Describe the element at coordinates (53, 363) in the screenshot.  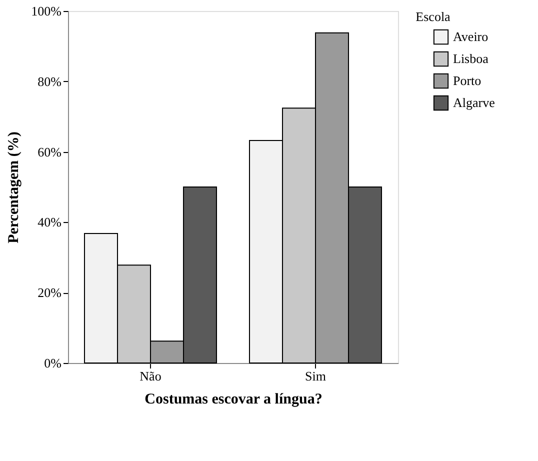
I see `y-tick-label: 0%` at that location.